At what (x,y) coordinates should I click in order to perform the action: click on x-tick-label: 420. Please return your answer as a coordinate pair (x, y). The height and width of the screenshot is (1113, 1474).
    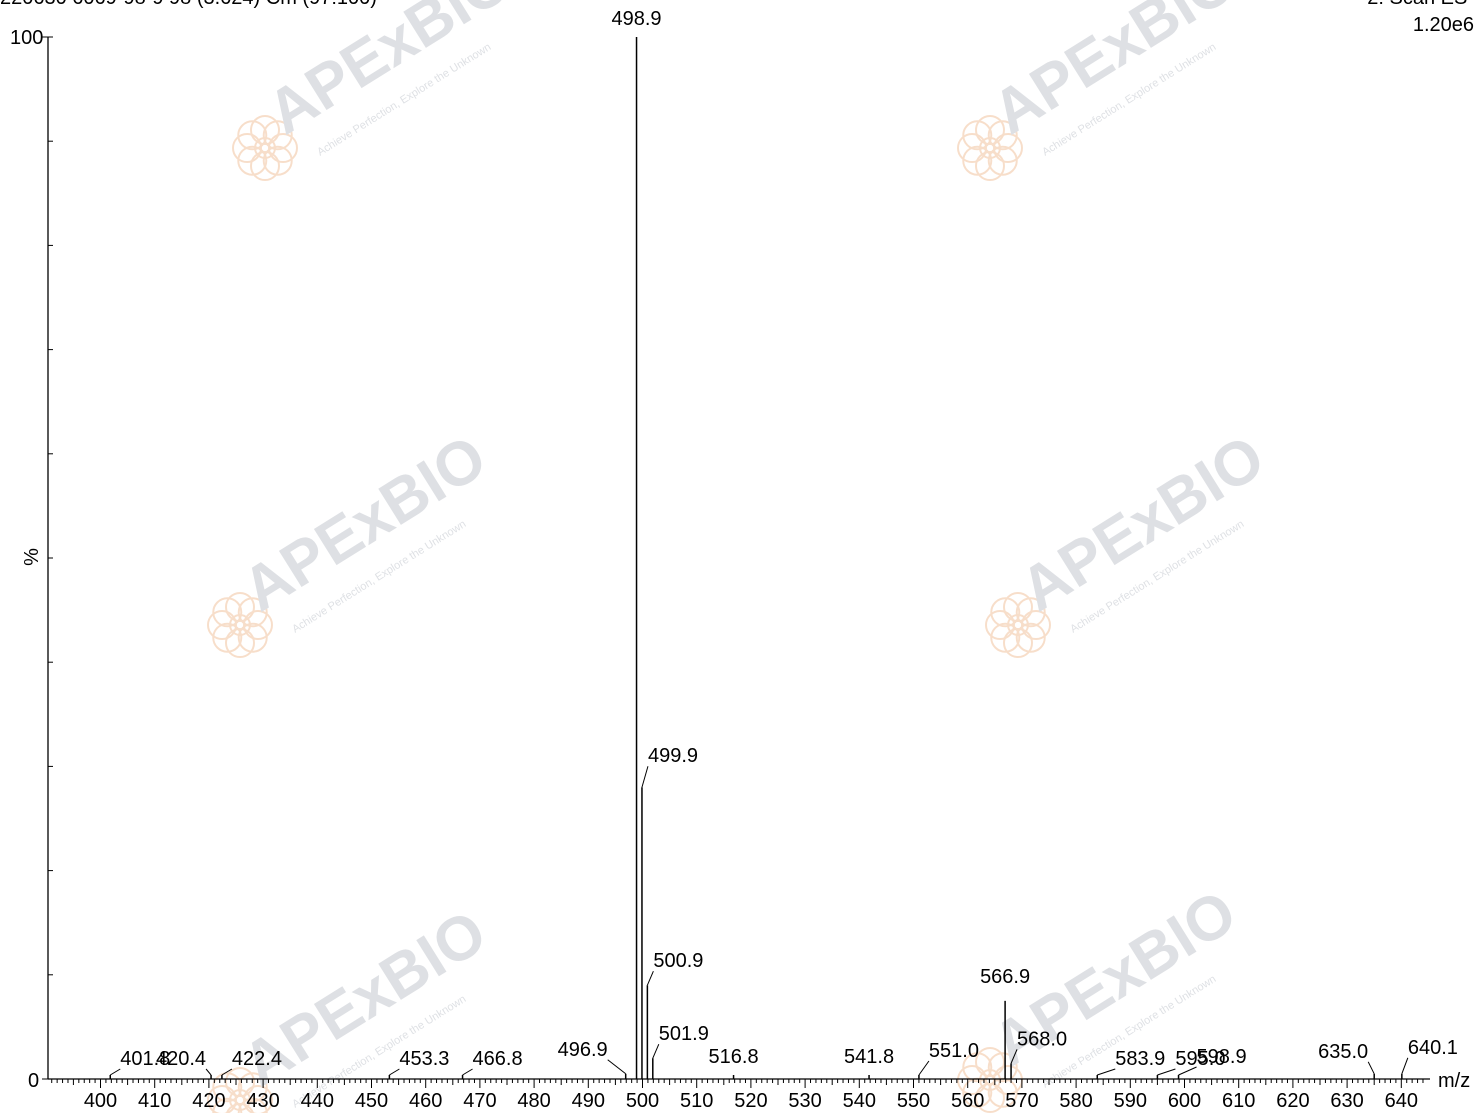
    Looking at the image, I should click on (208, 1101).